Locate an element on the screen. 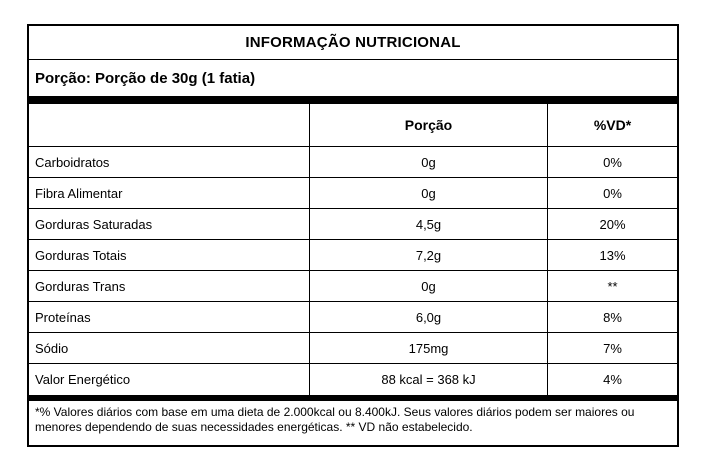 This screenshot has width=706, height=472. nutrient-label: Gorduras Trans is located at coordinates (169, 286).